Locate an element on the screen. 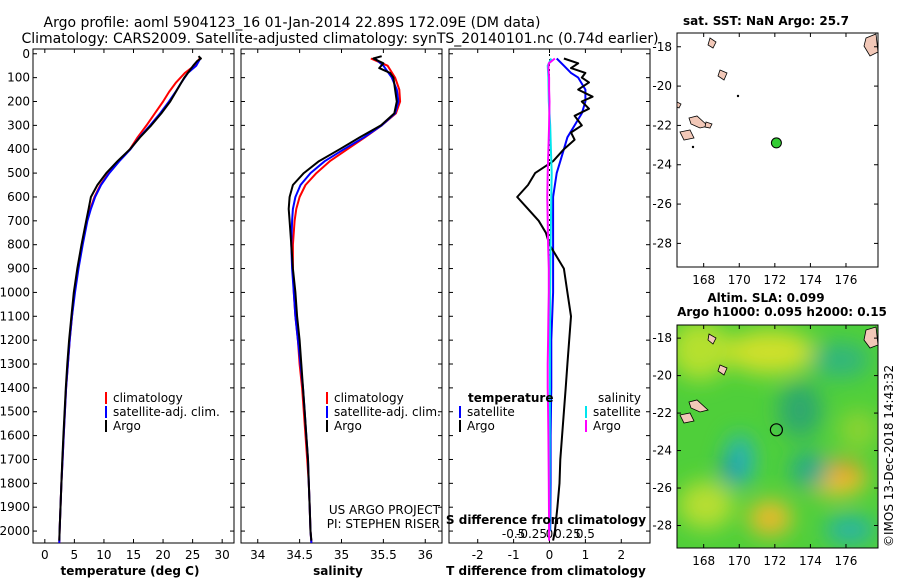 This screenshot has height=580, width=900. depth-tick-label: 1600 is located at coordinates (15, 436).